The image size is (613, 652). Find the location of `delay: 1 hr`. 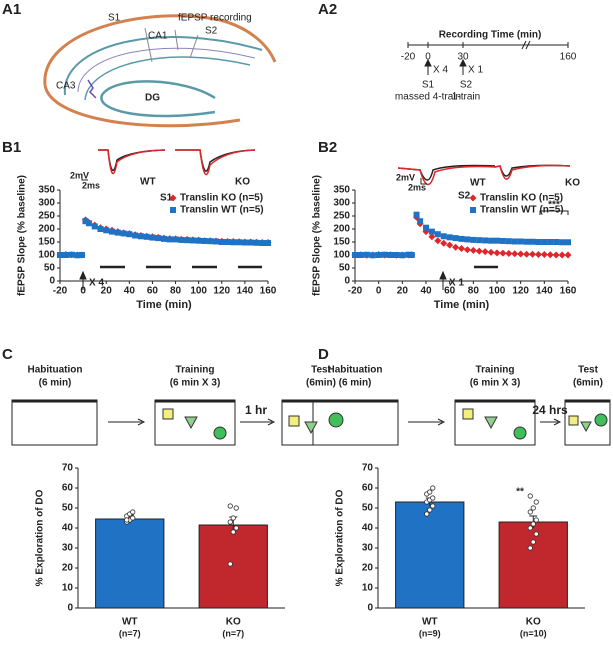

delay: 1 hr is located at coordinates (256, 410).